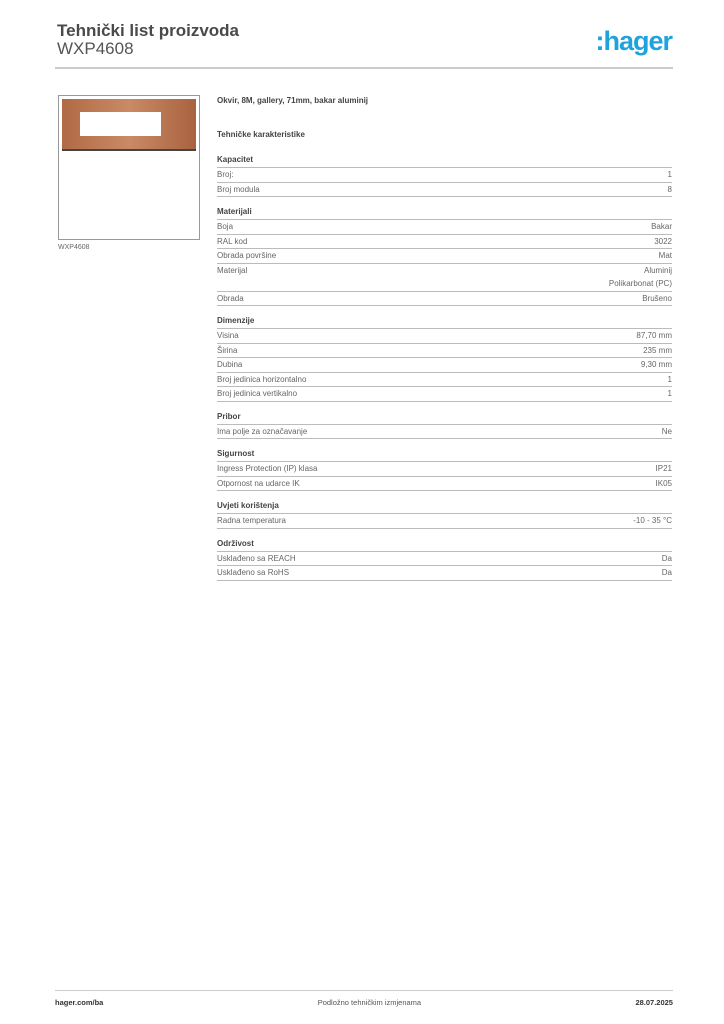 The height and width of the screenshot is (1024, 724). I want to click on spec-row: Broj jedinica horizontalno 1, so click(444, 380).